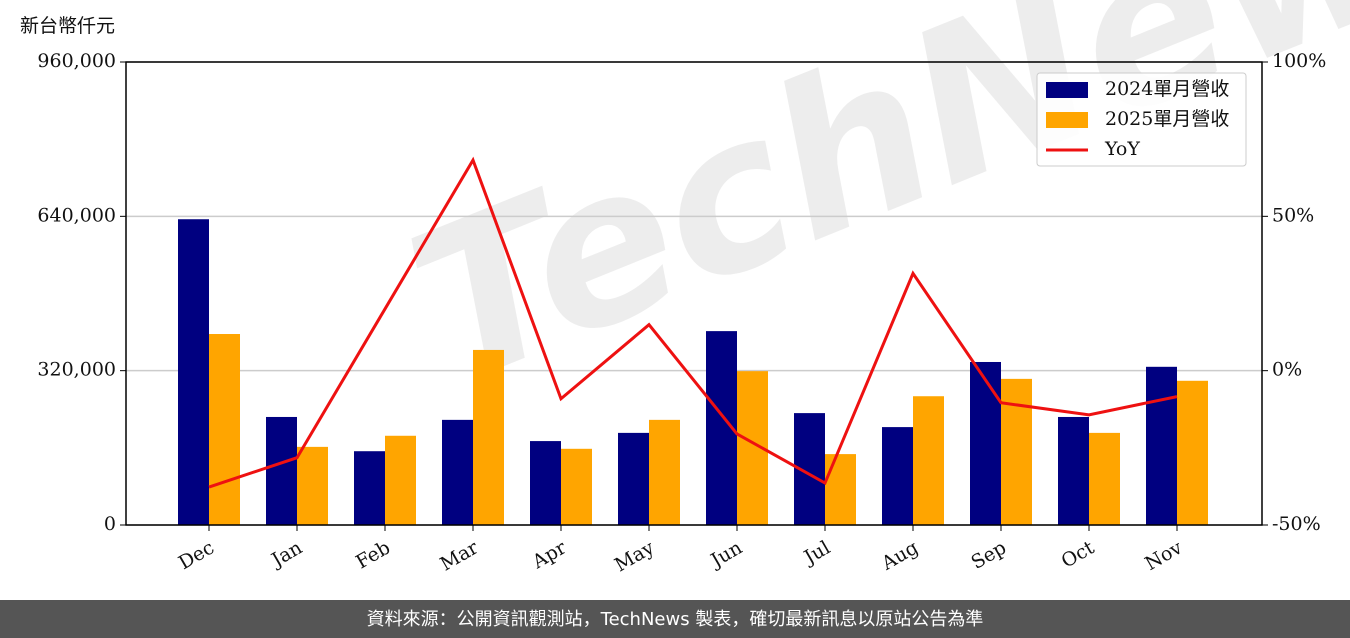 Image resolution: width=1350 pixels, height=638 pixels. Describe the element at coordinates (1163, 555) in the screenshot. I see `x-tick-label: Nov` at that location.